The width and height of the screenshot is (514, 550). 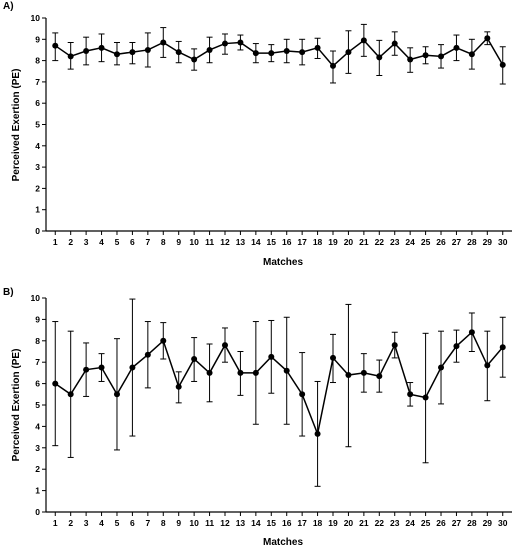 I want to click on x-tick-label: 1, so click(x=55, y=523).